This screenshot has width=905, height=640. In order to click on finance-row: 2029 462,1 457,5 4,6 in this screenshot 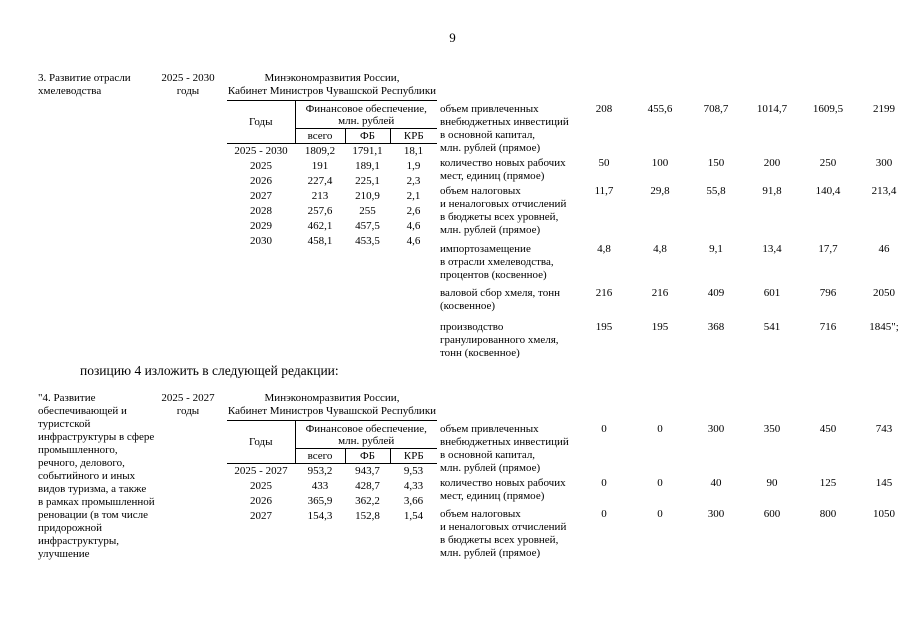, I will do `click(332, 226)`.